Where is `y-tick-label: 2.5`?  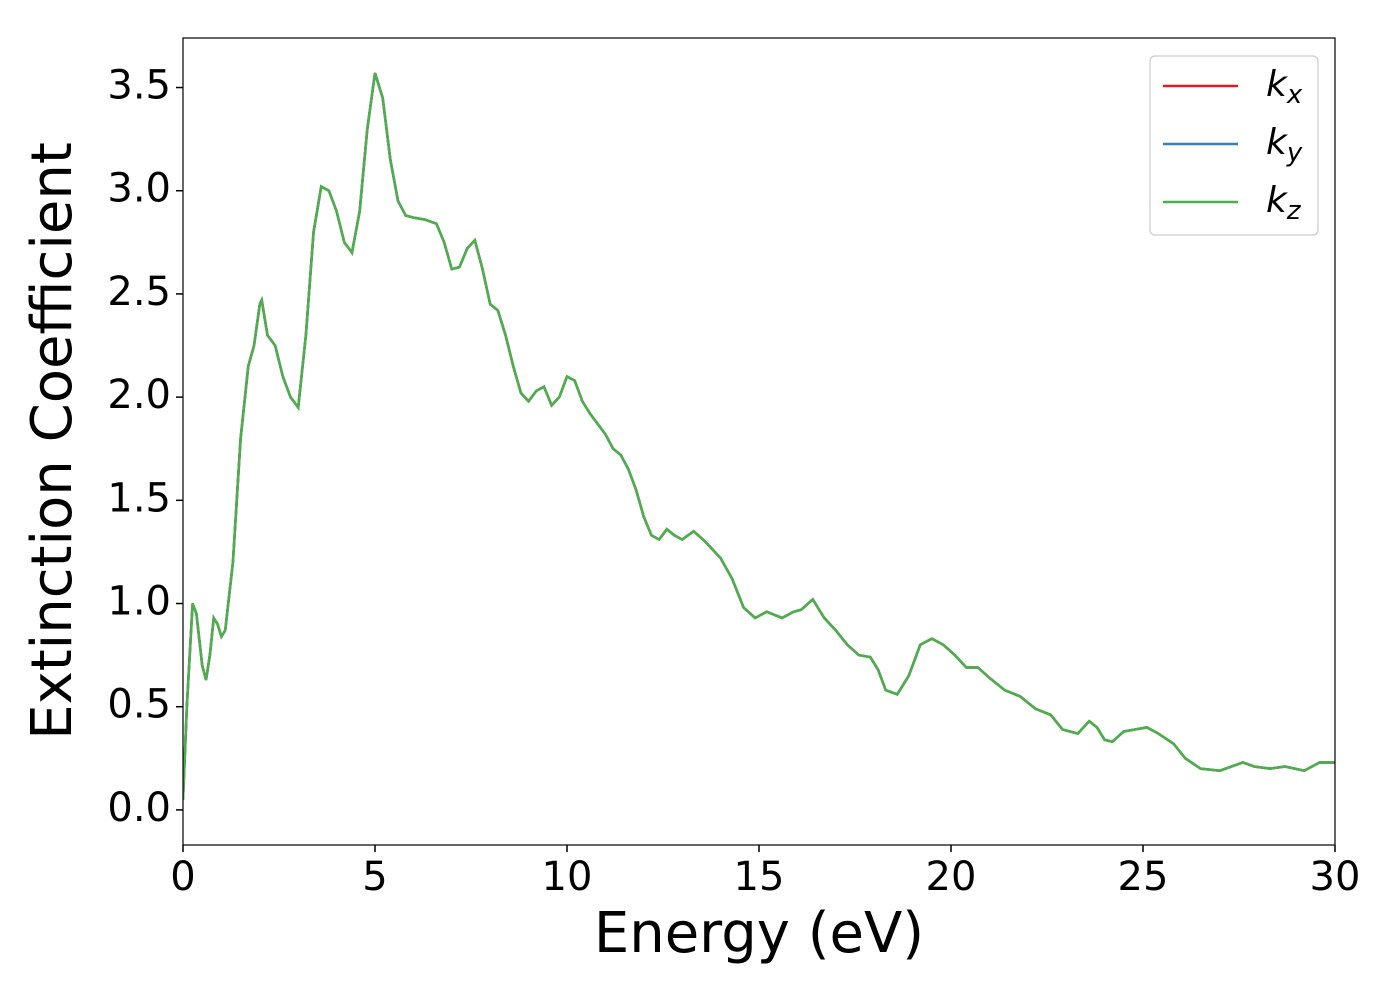
y-tick-label: 2.5 is located at coordinates (139, 292).